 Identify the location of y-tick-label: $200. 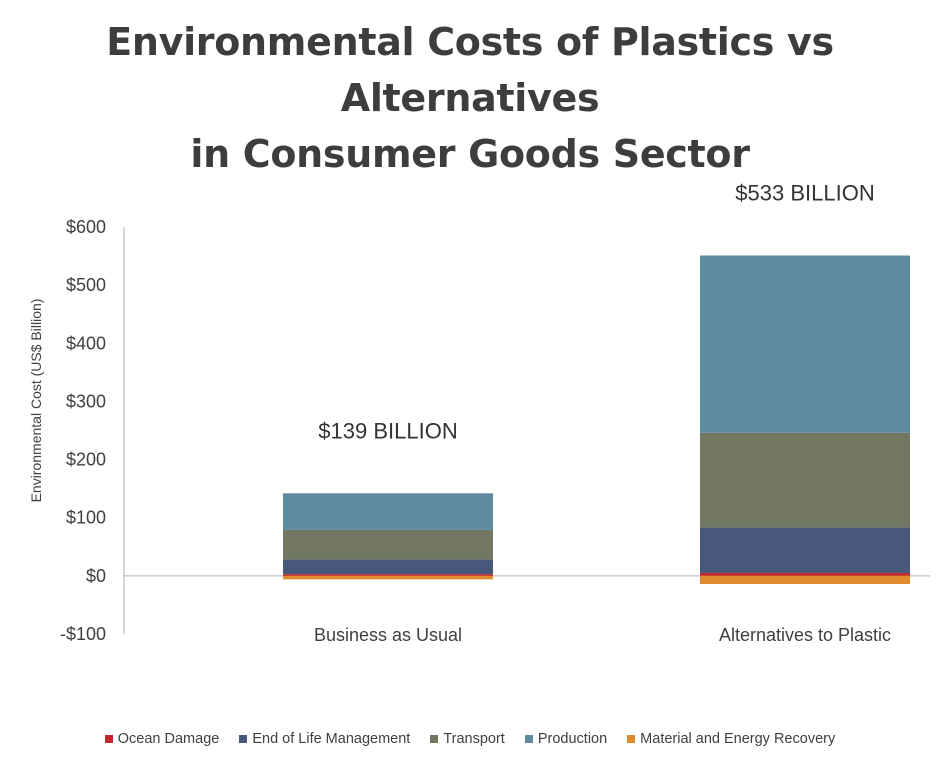
(86, 460).